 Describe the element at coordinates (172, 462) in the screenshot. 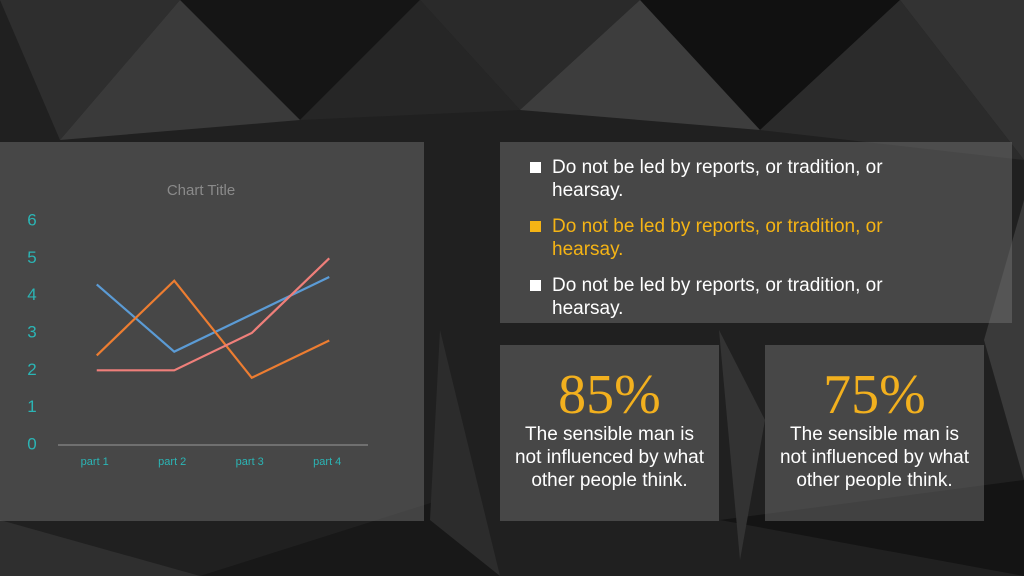

I see `x-tick-label: part 2` at that location.